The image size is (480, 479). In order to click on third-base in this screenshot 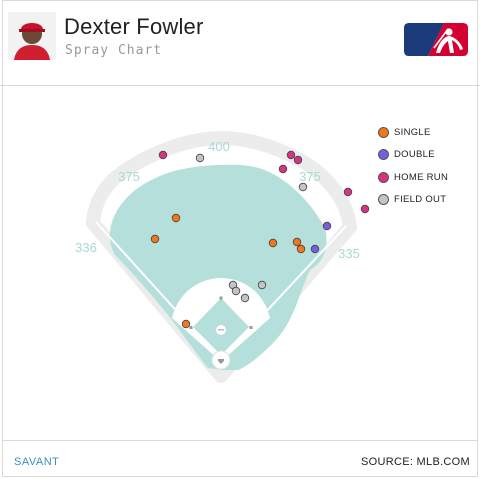, I will do `click(191, 327)`.